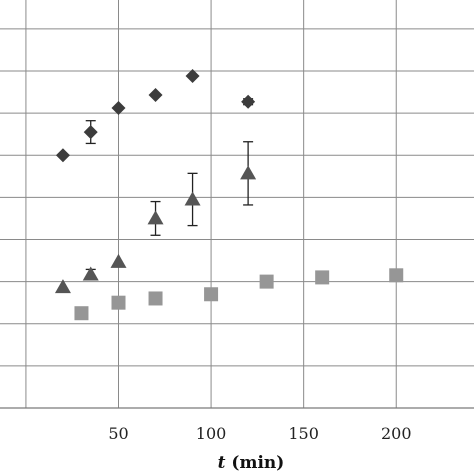  Describe the element at coordinates (169, 189) in the screenshot. I see `error-bars` at that location.